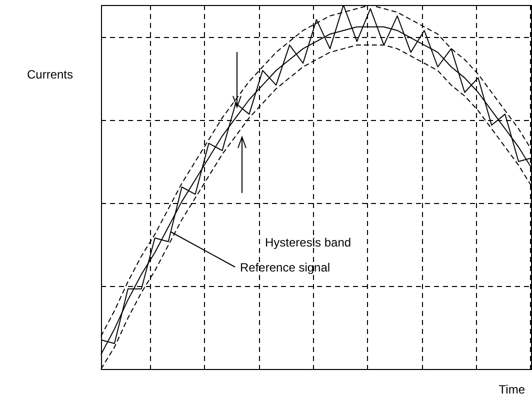  I want to click on annotation: Reference signal, so click(285, 267).